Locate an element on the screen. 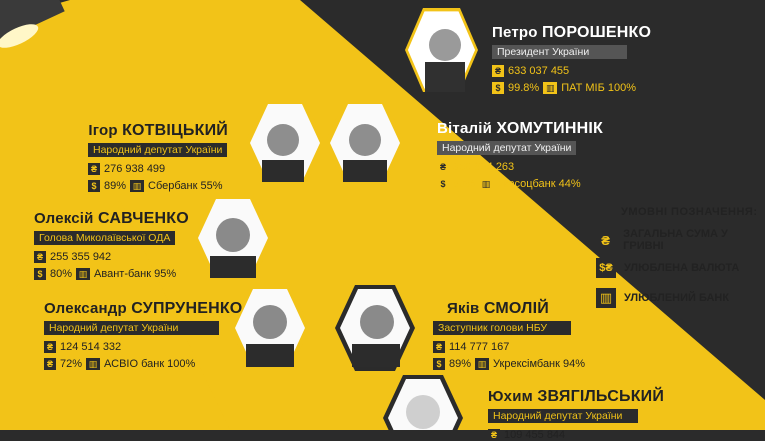 This screenshot has width=765, height=441. last-name: КОТВІЦЬКИЙ is located at coordinates (175, 130).